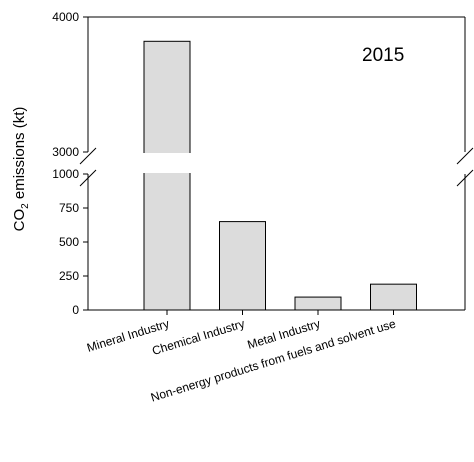 Image resolution: width=474 pixels, height=462 pixels. Describe the element at coordinates (465, 156) in the screenshot. I see `right-axis-break-mark-upper` at that location.